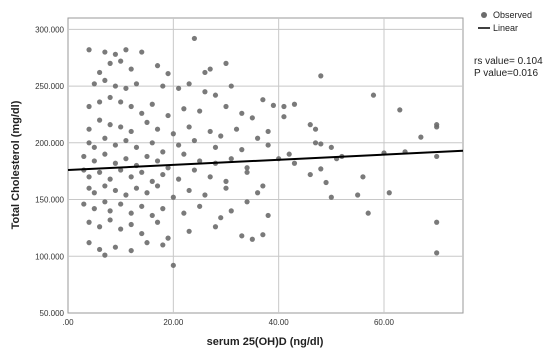 This screenshot has width=550, height=349. Describe the element at coordinates (173, 322) in the screenshot. I see `x-tick-label: 20.00` at that location.